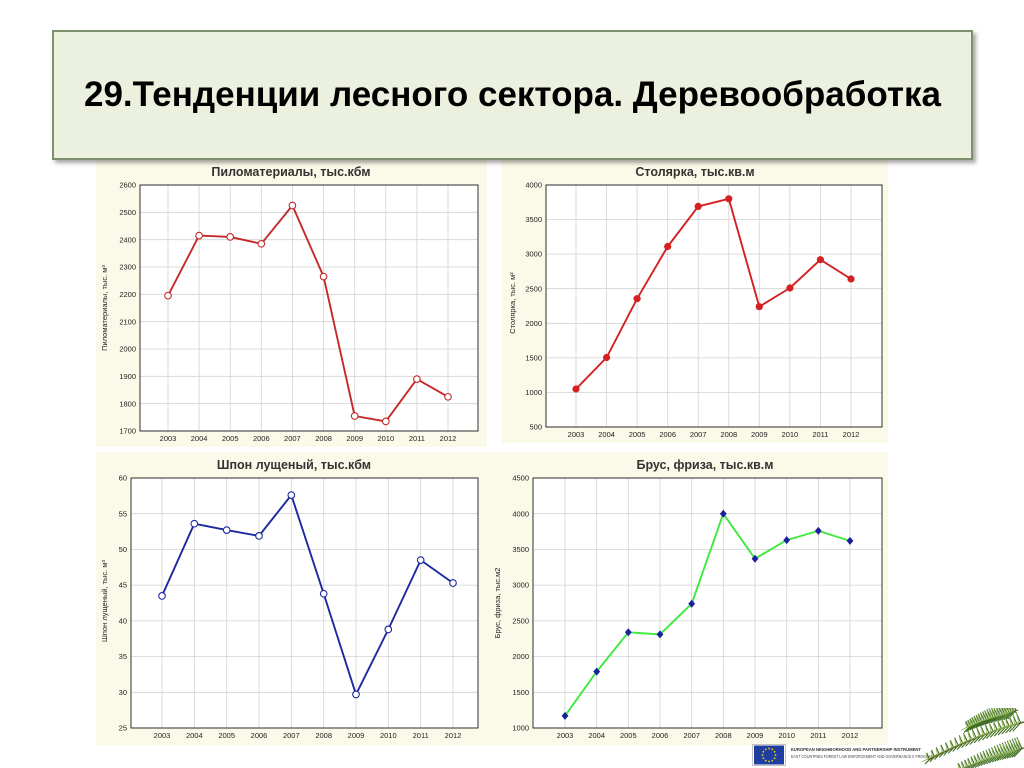 This screenshot has width=1024, height=768. I want to click on data-point-2004, so click(607, 357).